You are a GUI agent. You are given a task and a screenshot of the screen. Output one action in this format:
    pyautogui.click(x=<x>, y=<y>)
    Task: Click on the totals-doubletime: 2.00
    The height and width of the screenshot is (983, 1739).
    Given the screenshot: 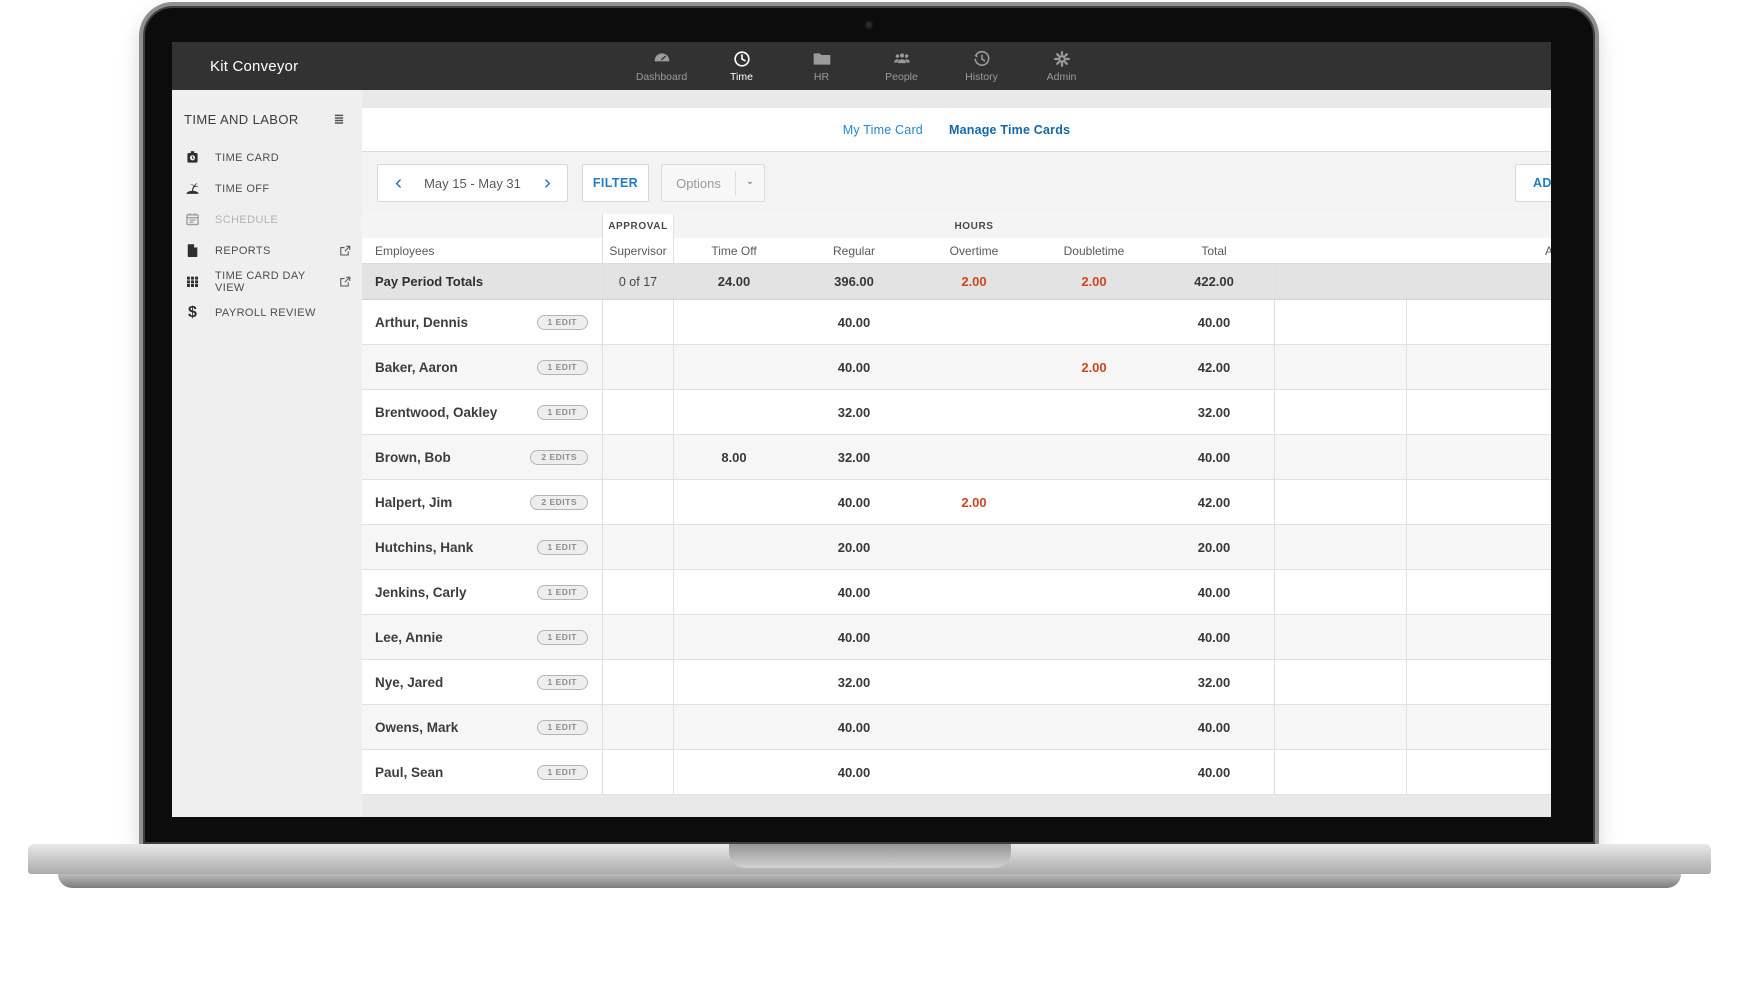 What is the action you would take?
    pyautogui.click(x=1094, y=281)
    